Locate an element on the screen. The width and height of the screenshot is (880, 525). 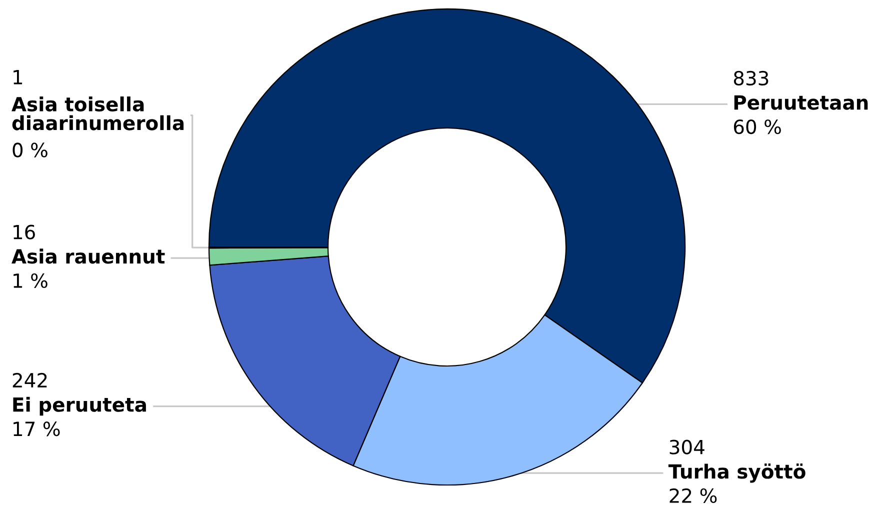
data-label: 16 is located at coordinates (24, 232).